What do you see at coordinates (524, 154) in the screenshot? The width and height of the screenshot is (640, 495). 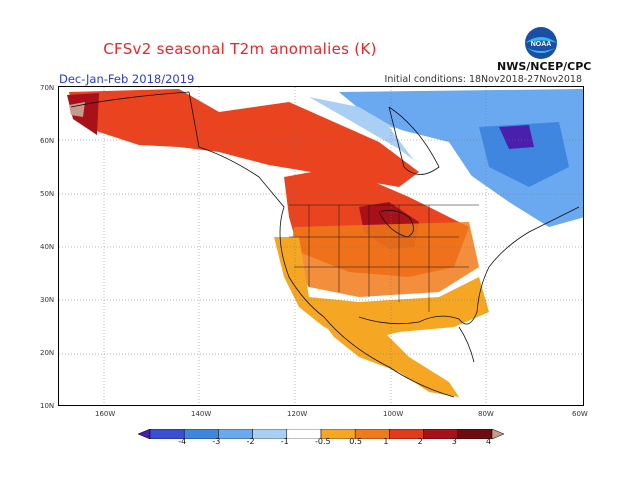 I see `field-colder-east` at bounding box center [524, 154].